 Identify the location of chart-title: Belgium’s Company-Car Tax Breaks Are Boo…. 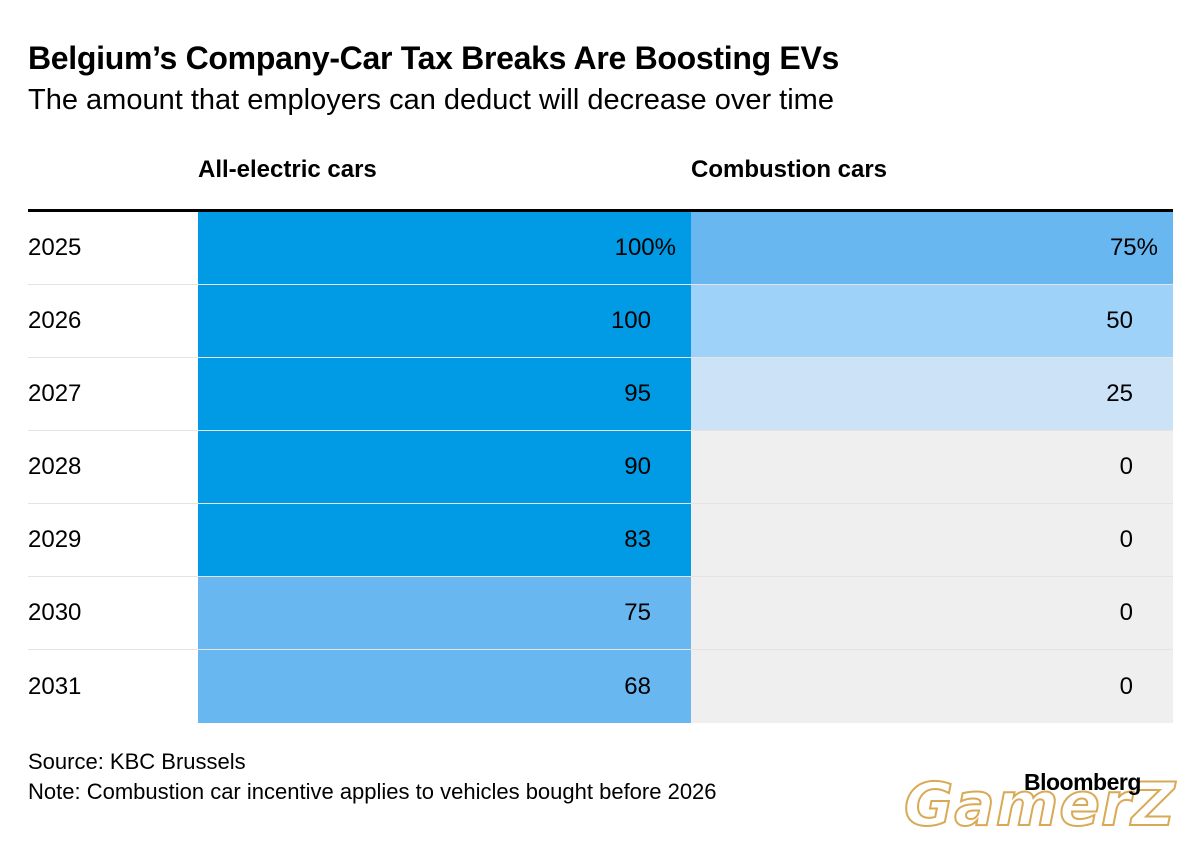
(434, 58).